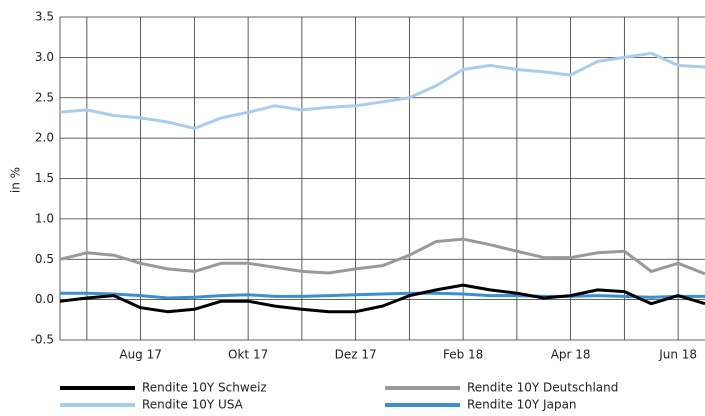 Image resolution: width=705 pixels, height=416 pixels. What do you see at coordinates (44, 138) in the screenshot?
I see `y-tick-label: 2.0` at bounding box center [44, 138].